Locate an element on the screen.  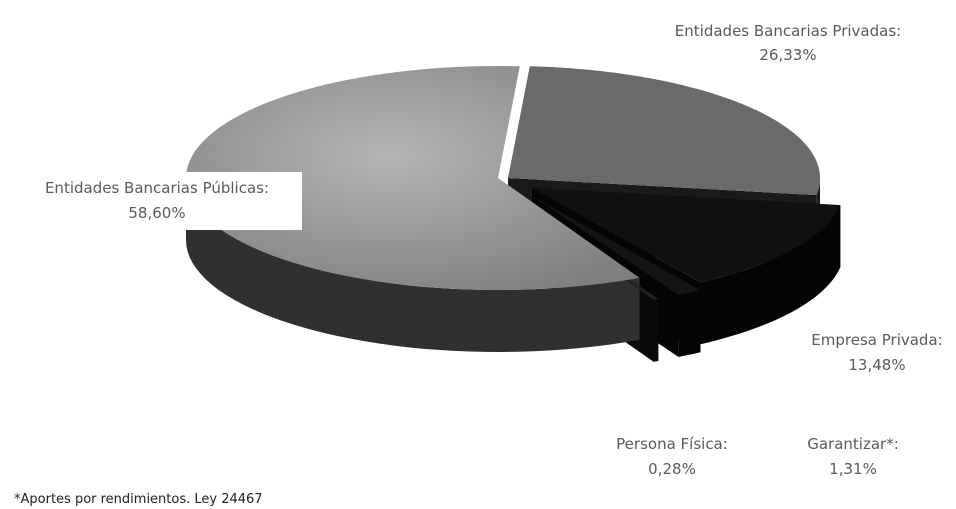
label-empresa-privada-name: Empresa Privada: is located at coordinates (876, 340).